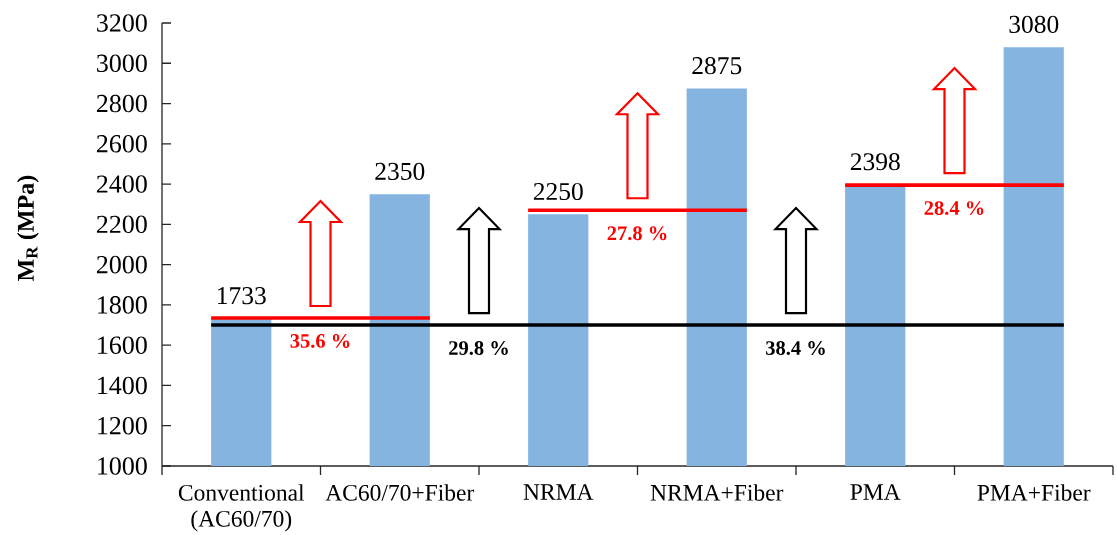 The width and height of the screenshot is (1117, 535). What do you see at coordinates (400, 171) in the screenshot?
I see `data-label: 2350` at bounding box center [400, 171].